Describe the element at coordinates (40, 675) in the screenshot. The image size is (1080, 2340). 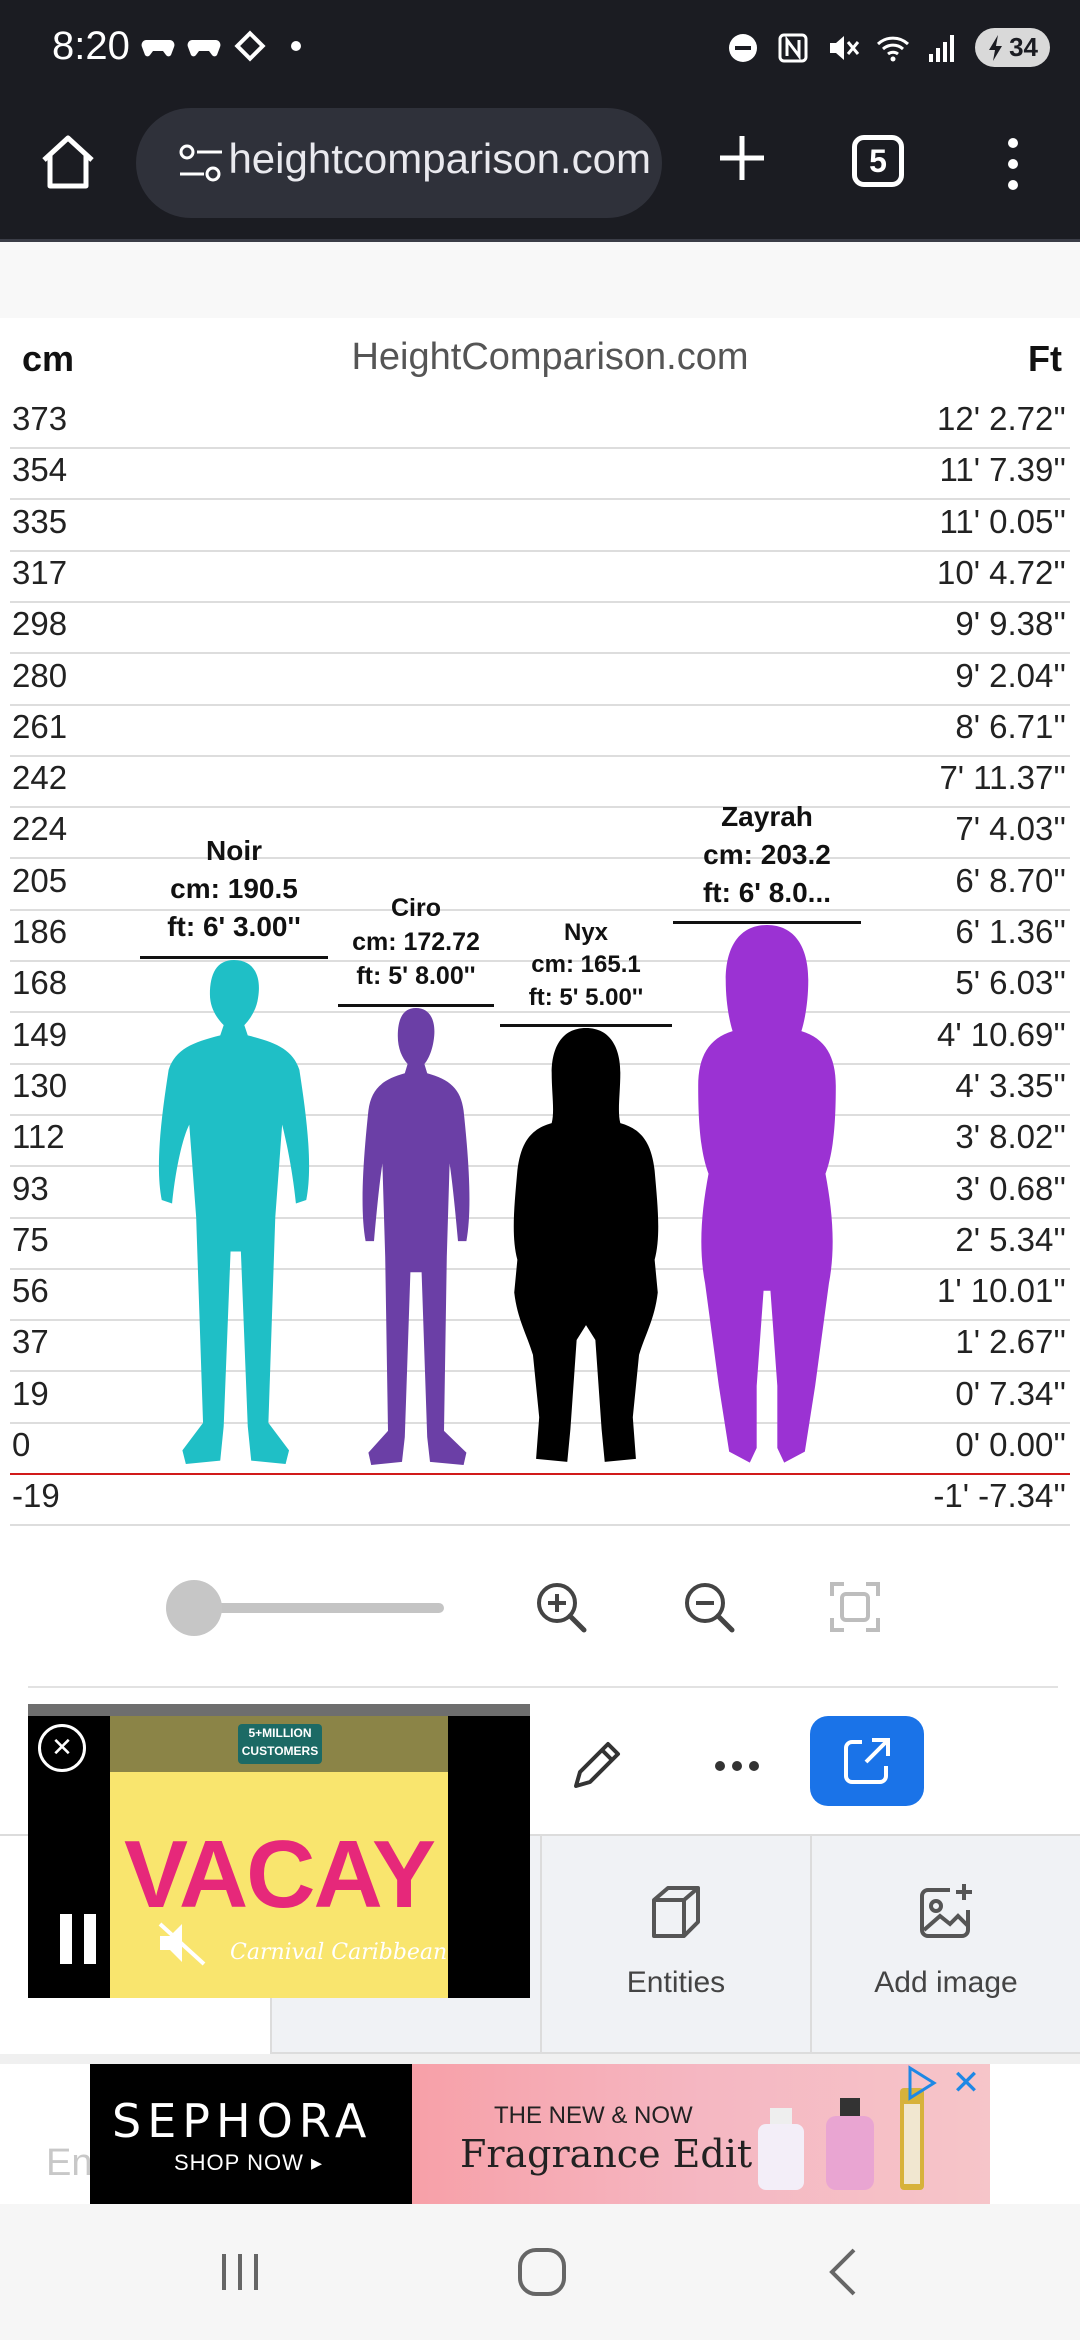
I see `cm-tick-label: 280` at that location.